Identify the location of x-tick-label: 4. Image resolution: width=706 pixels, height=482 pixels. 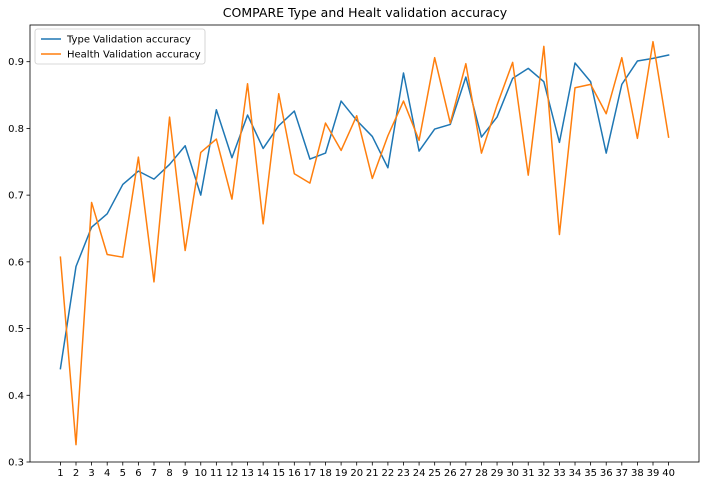
(107, 473).